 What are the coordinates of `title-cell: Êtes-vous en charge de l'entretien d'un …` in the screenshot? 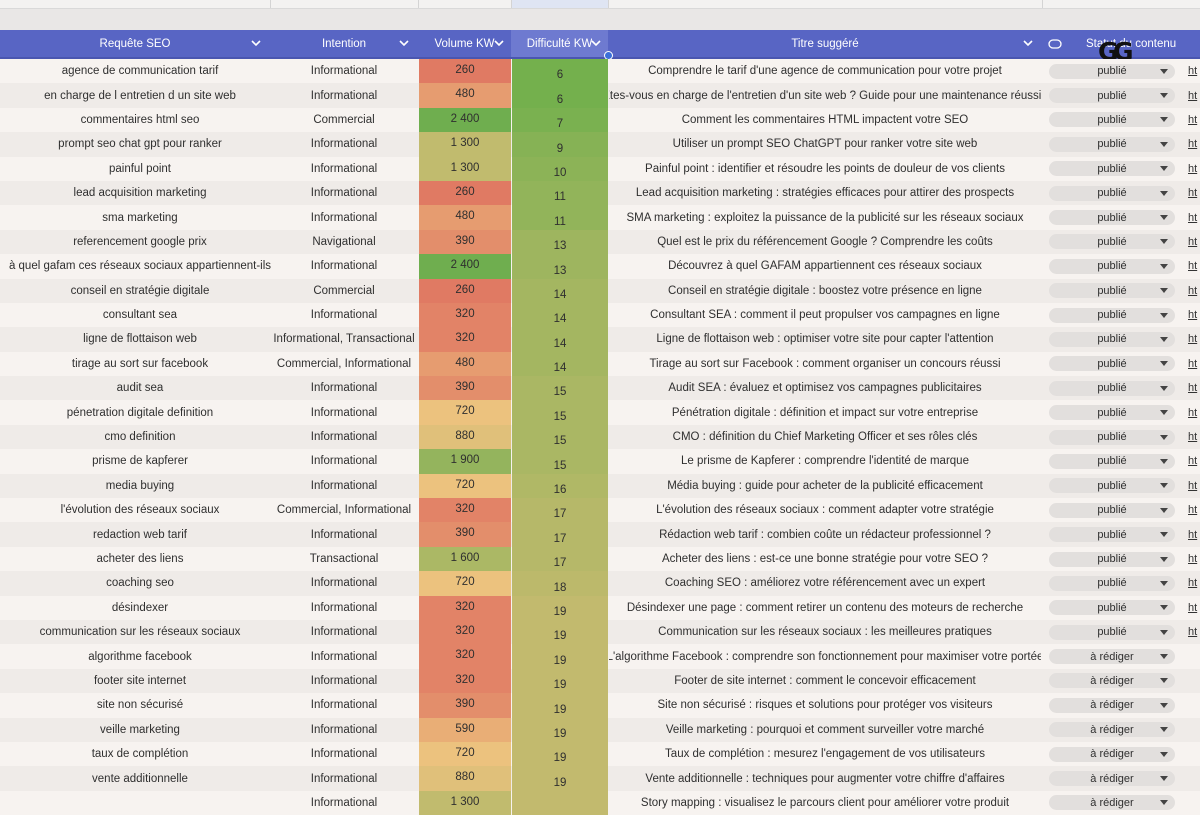 It's located at (825, 95).